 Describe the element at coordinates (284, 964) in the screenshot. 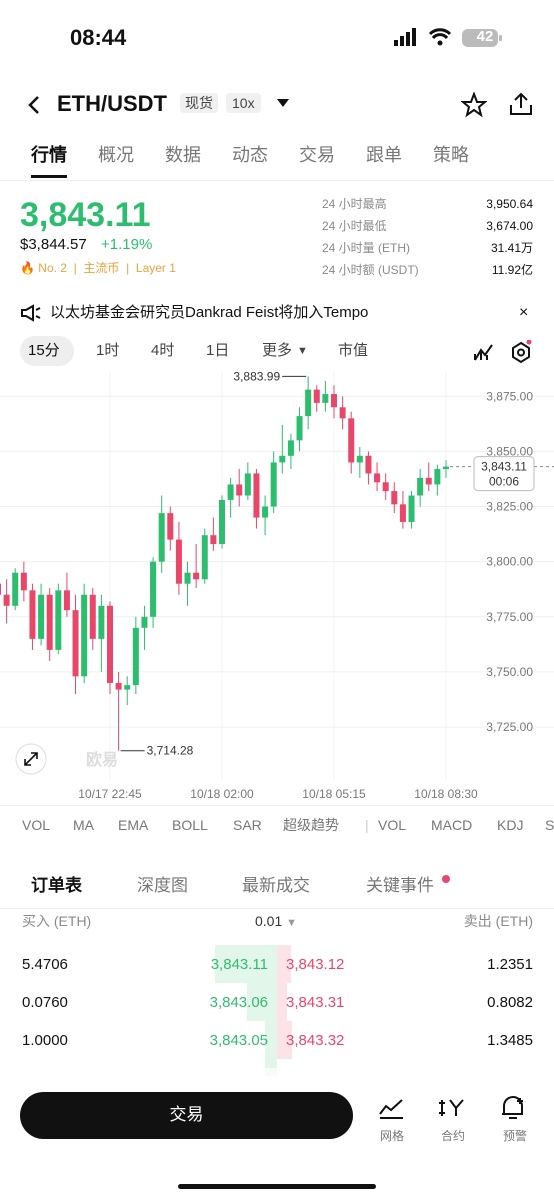

I see `depth-bar-ask` at that location.